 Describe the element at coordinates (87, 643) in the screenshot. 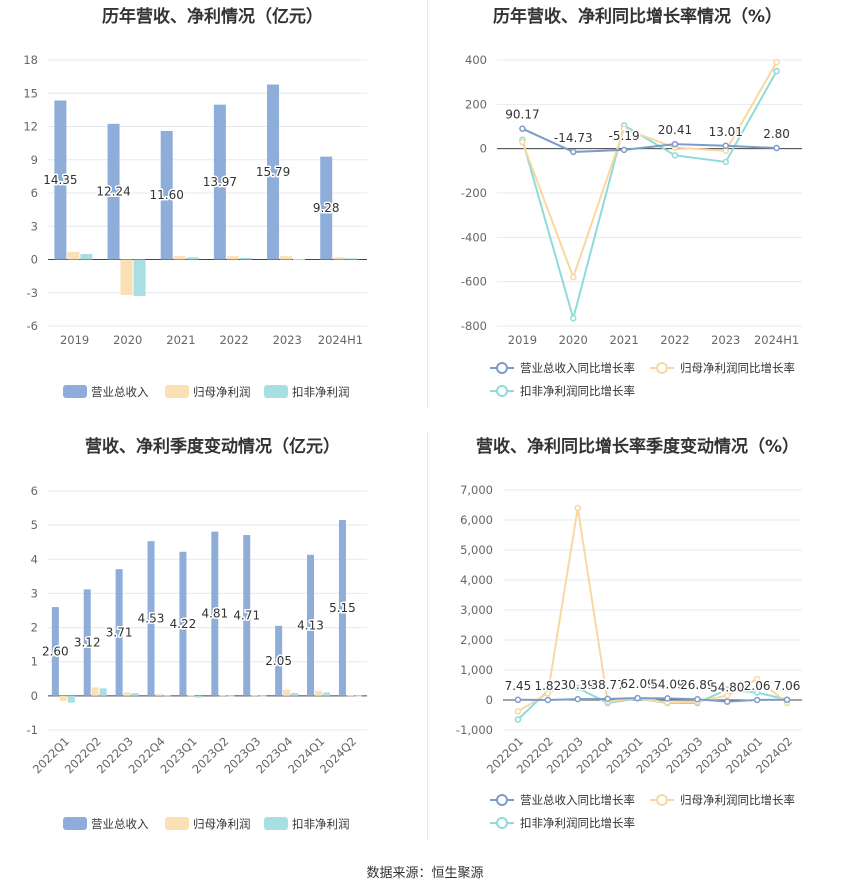

I see `bar-data-label: 3.12` at that location.